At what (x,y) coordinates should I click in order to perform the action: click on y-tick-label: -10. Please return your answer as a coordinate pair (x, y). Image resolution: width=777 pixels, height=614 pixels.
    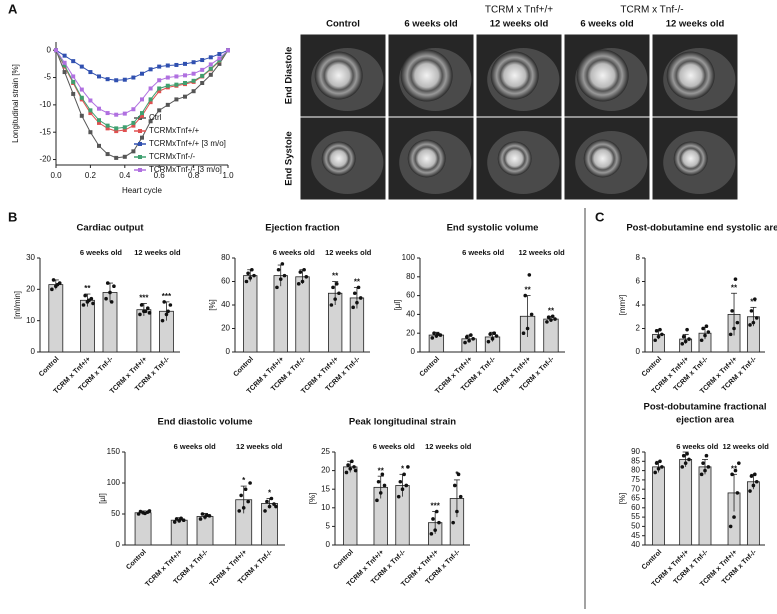
    Looking at the image, I should click on (45, 104).